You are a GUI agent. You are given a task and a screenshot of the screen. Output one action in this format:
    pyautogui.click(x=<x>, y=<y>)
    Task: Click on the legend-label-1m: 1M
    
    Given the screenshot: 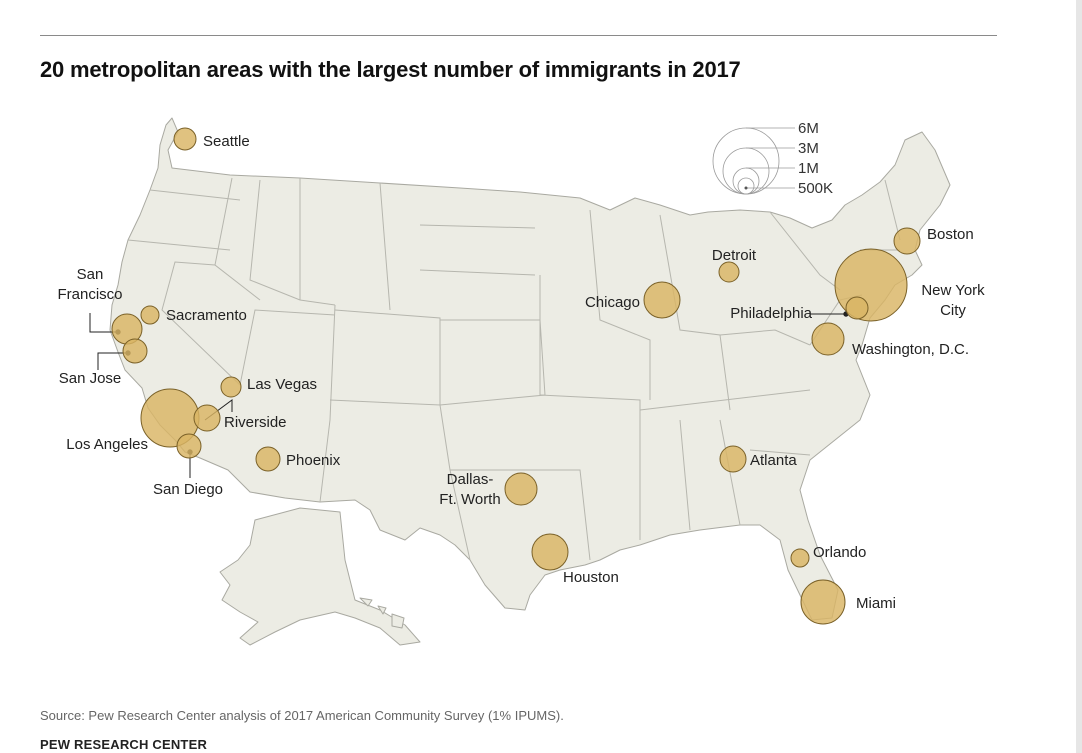 What is the action you would take?
    pyautogui.click(x=808, y=168)
    